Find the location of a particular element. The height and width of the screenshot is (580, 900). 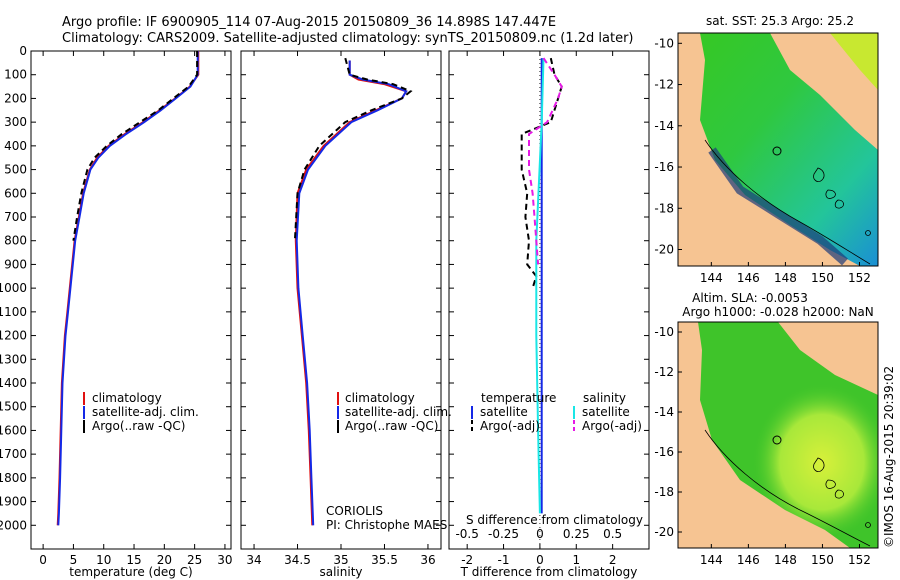

lon-tick-label: 146 is located at coordinates (748, 278).